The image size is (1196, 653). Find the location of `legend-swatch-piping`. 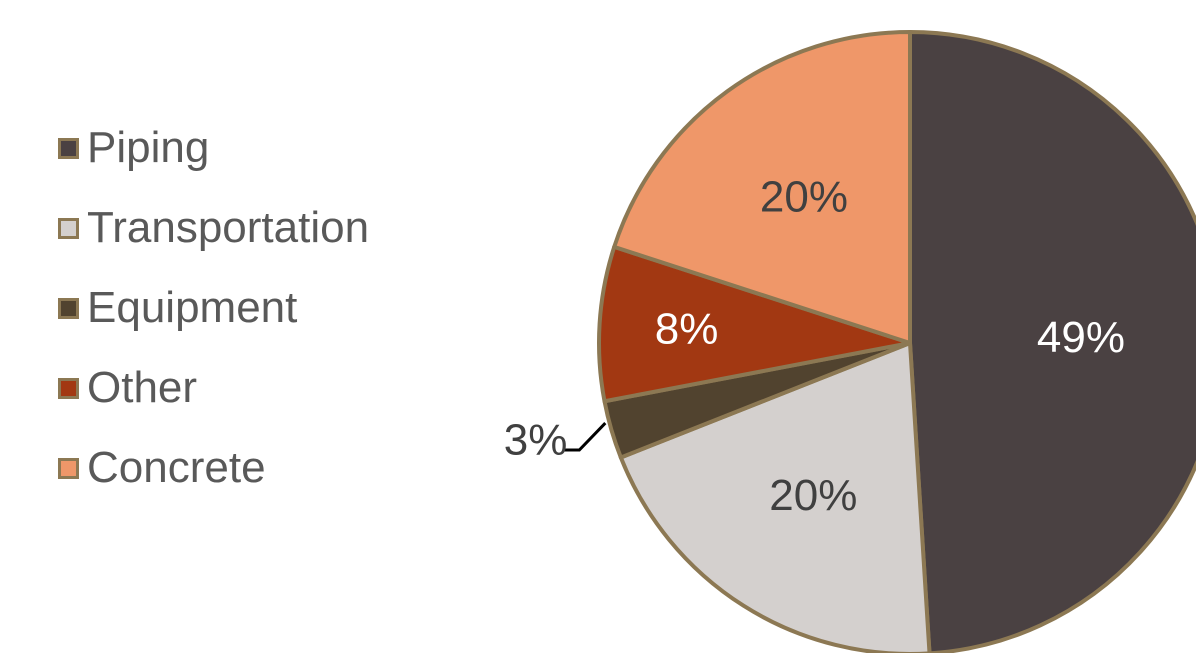

legend-swatch-piping is located at coordinates (68, 148).